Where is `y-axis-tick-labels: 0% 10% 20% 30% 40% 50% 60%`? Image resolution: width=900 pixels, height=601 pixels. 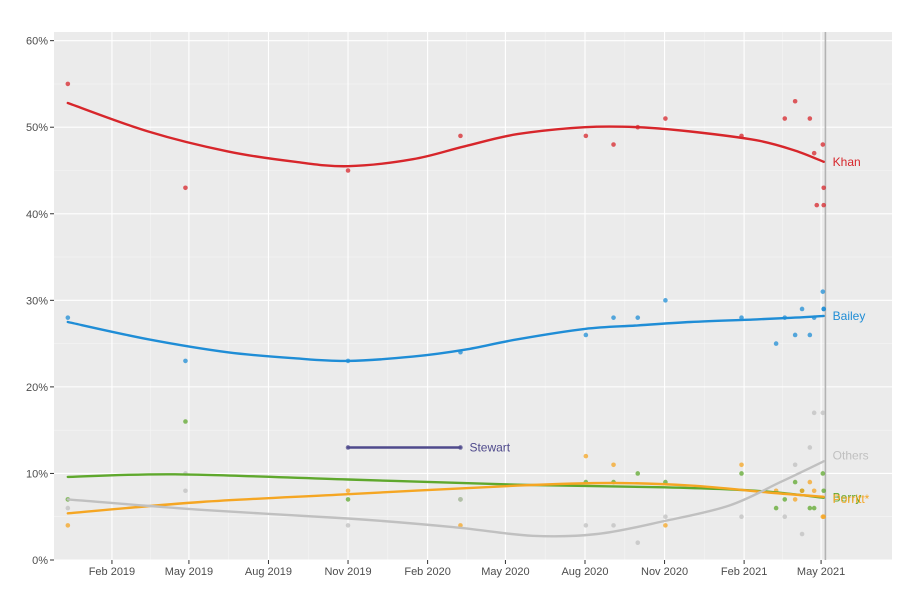
y-axis-tick-labels: 0% 10% 20% 30% 40% 50% 60% is located at coordinates (37, 301).